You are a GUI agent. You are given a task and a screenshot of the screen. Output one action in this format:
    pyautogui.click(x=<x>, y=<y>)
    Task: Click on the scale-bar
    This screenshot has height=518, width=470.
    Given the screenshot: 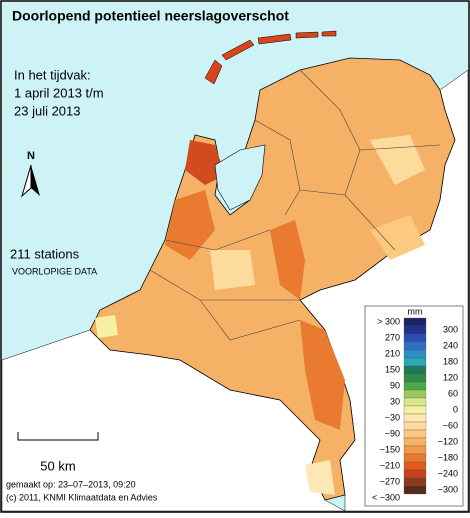 What is the action you would take?
    pyautogui.click(x=58, y=436)
    